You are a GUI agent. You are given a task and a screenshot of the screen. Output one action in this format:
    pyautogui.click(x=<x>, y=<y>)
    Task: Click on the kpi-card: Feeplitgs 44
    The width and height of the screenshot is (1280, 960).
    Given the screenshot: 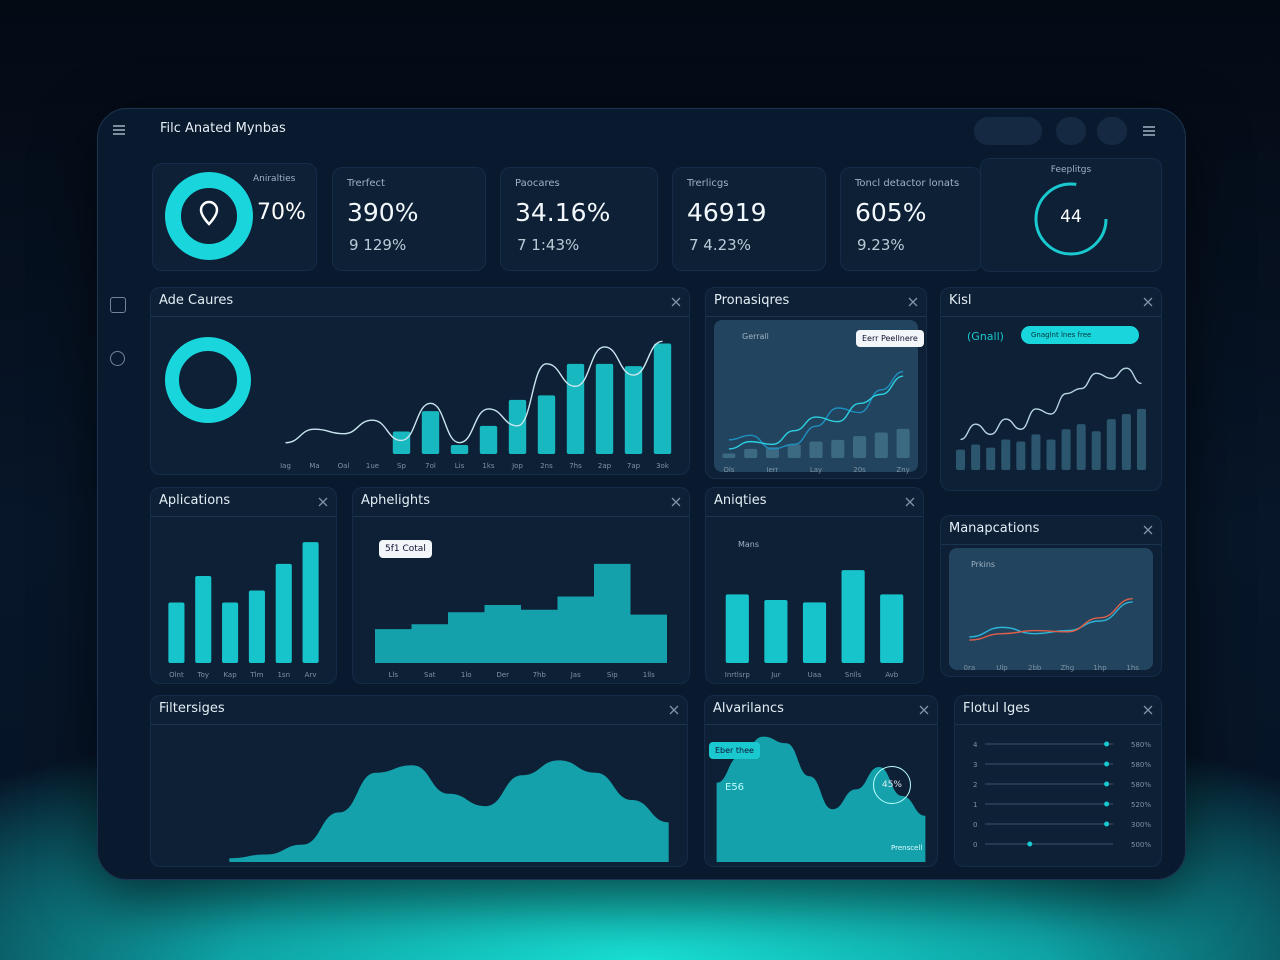 What is the action you would take?
    pyautogui.click(x=1071, y=215)
    